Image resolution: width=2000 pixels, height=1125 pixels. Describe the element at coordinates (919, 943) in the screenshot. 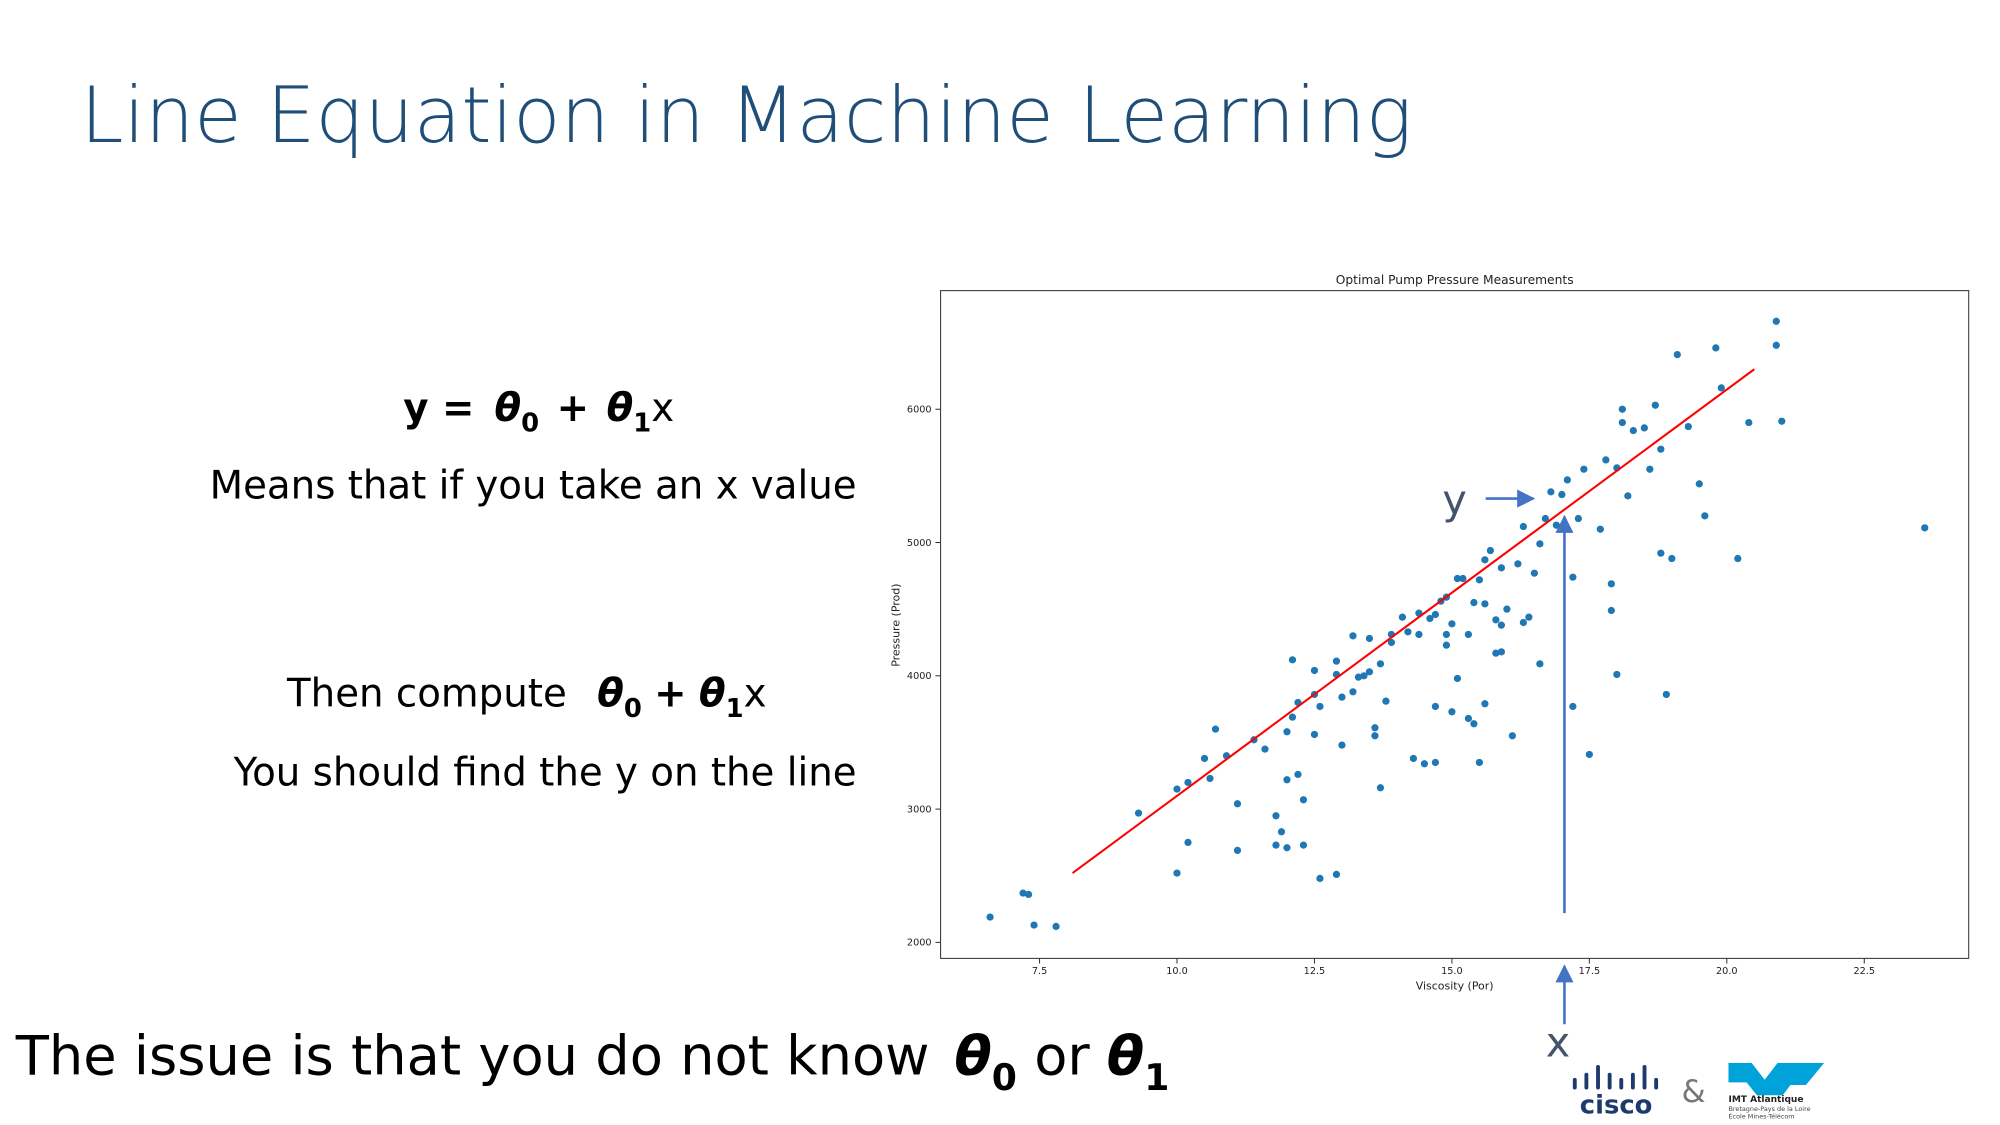

I see `y-tick-label: 2000` at that location.